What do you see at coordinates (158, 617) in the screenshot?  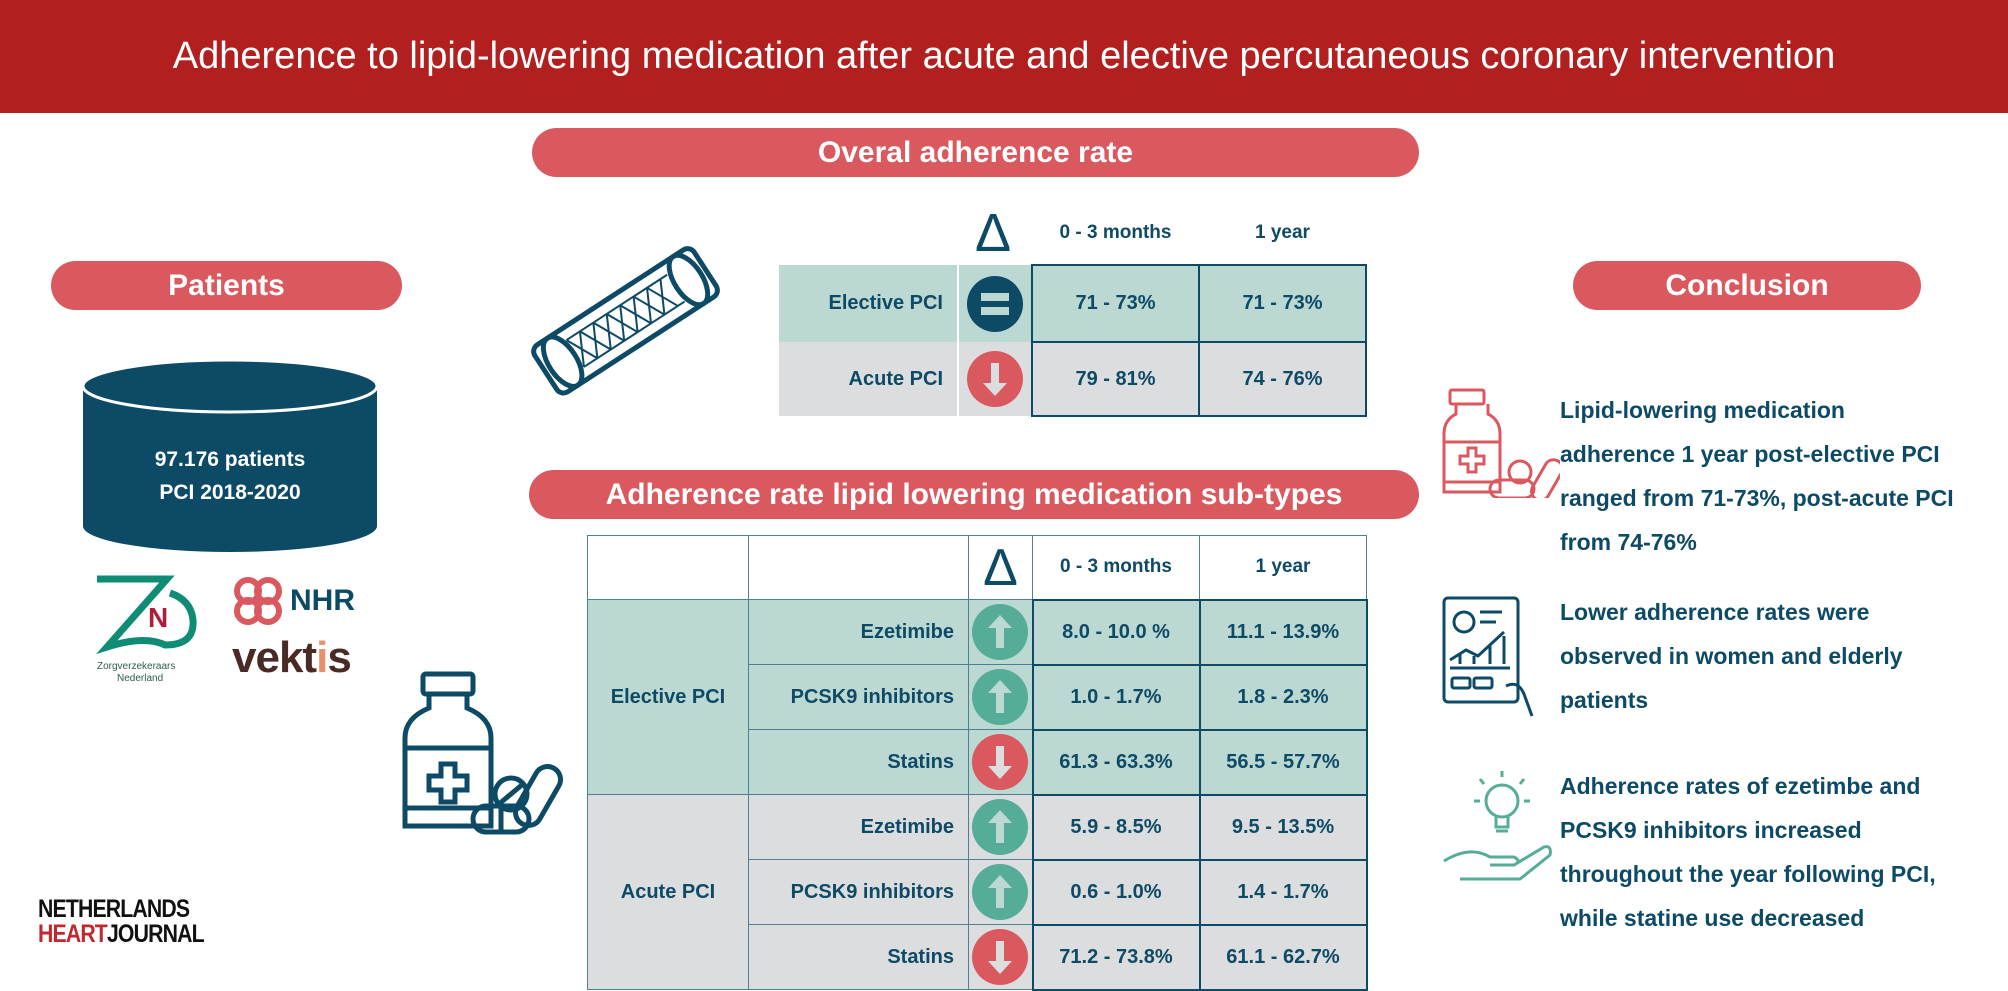 I see `svg-text: N` at bounding box center [158, 617].